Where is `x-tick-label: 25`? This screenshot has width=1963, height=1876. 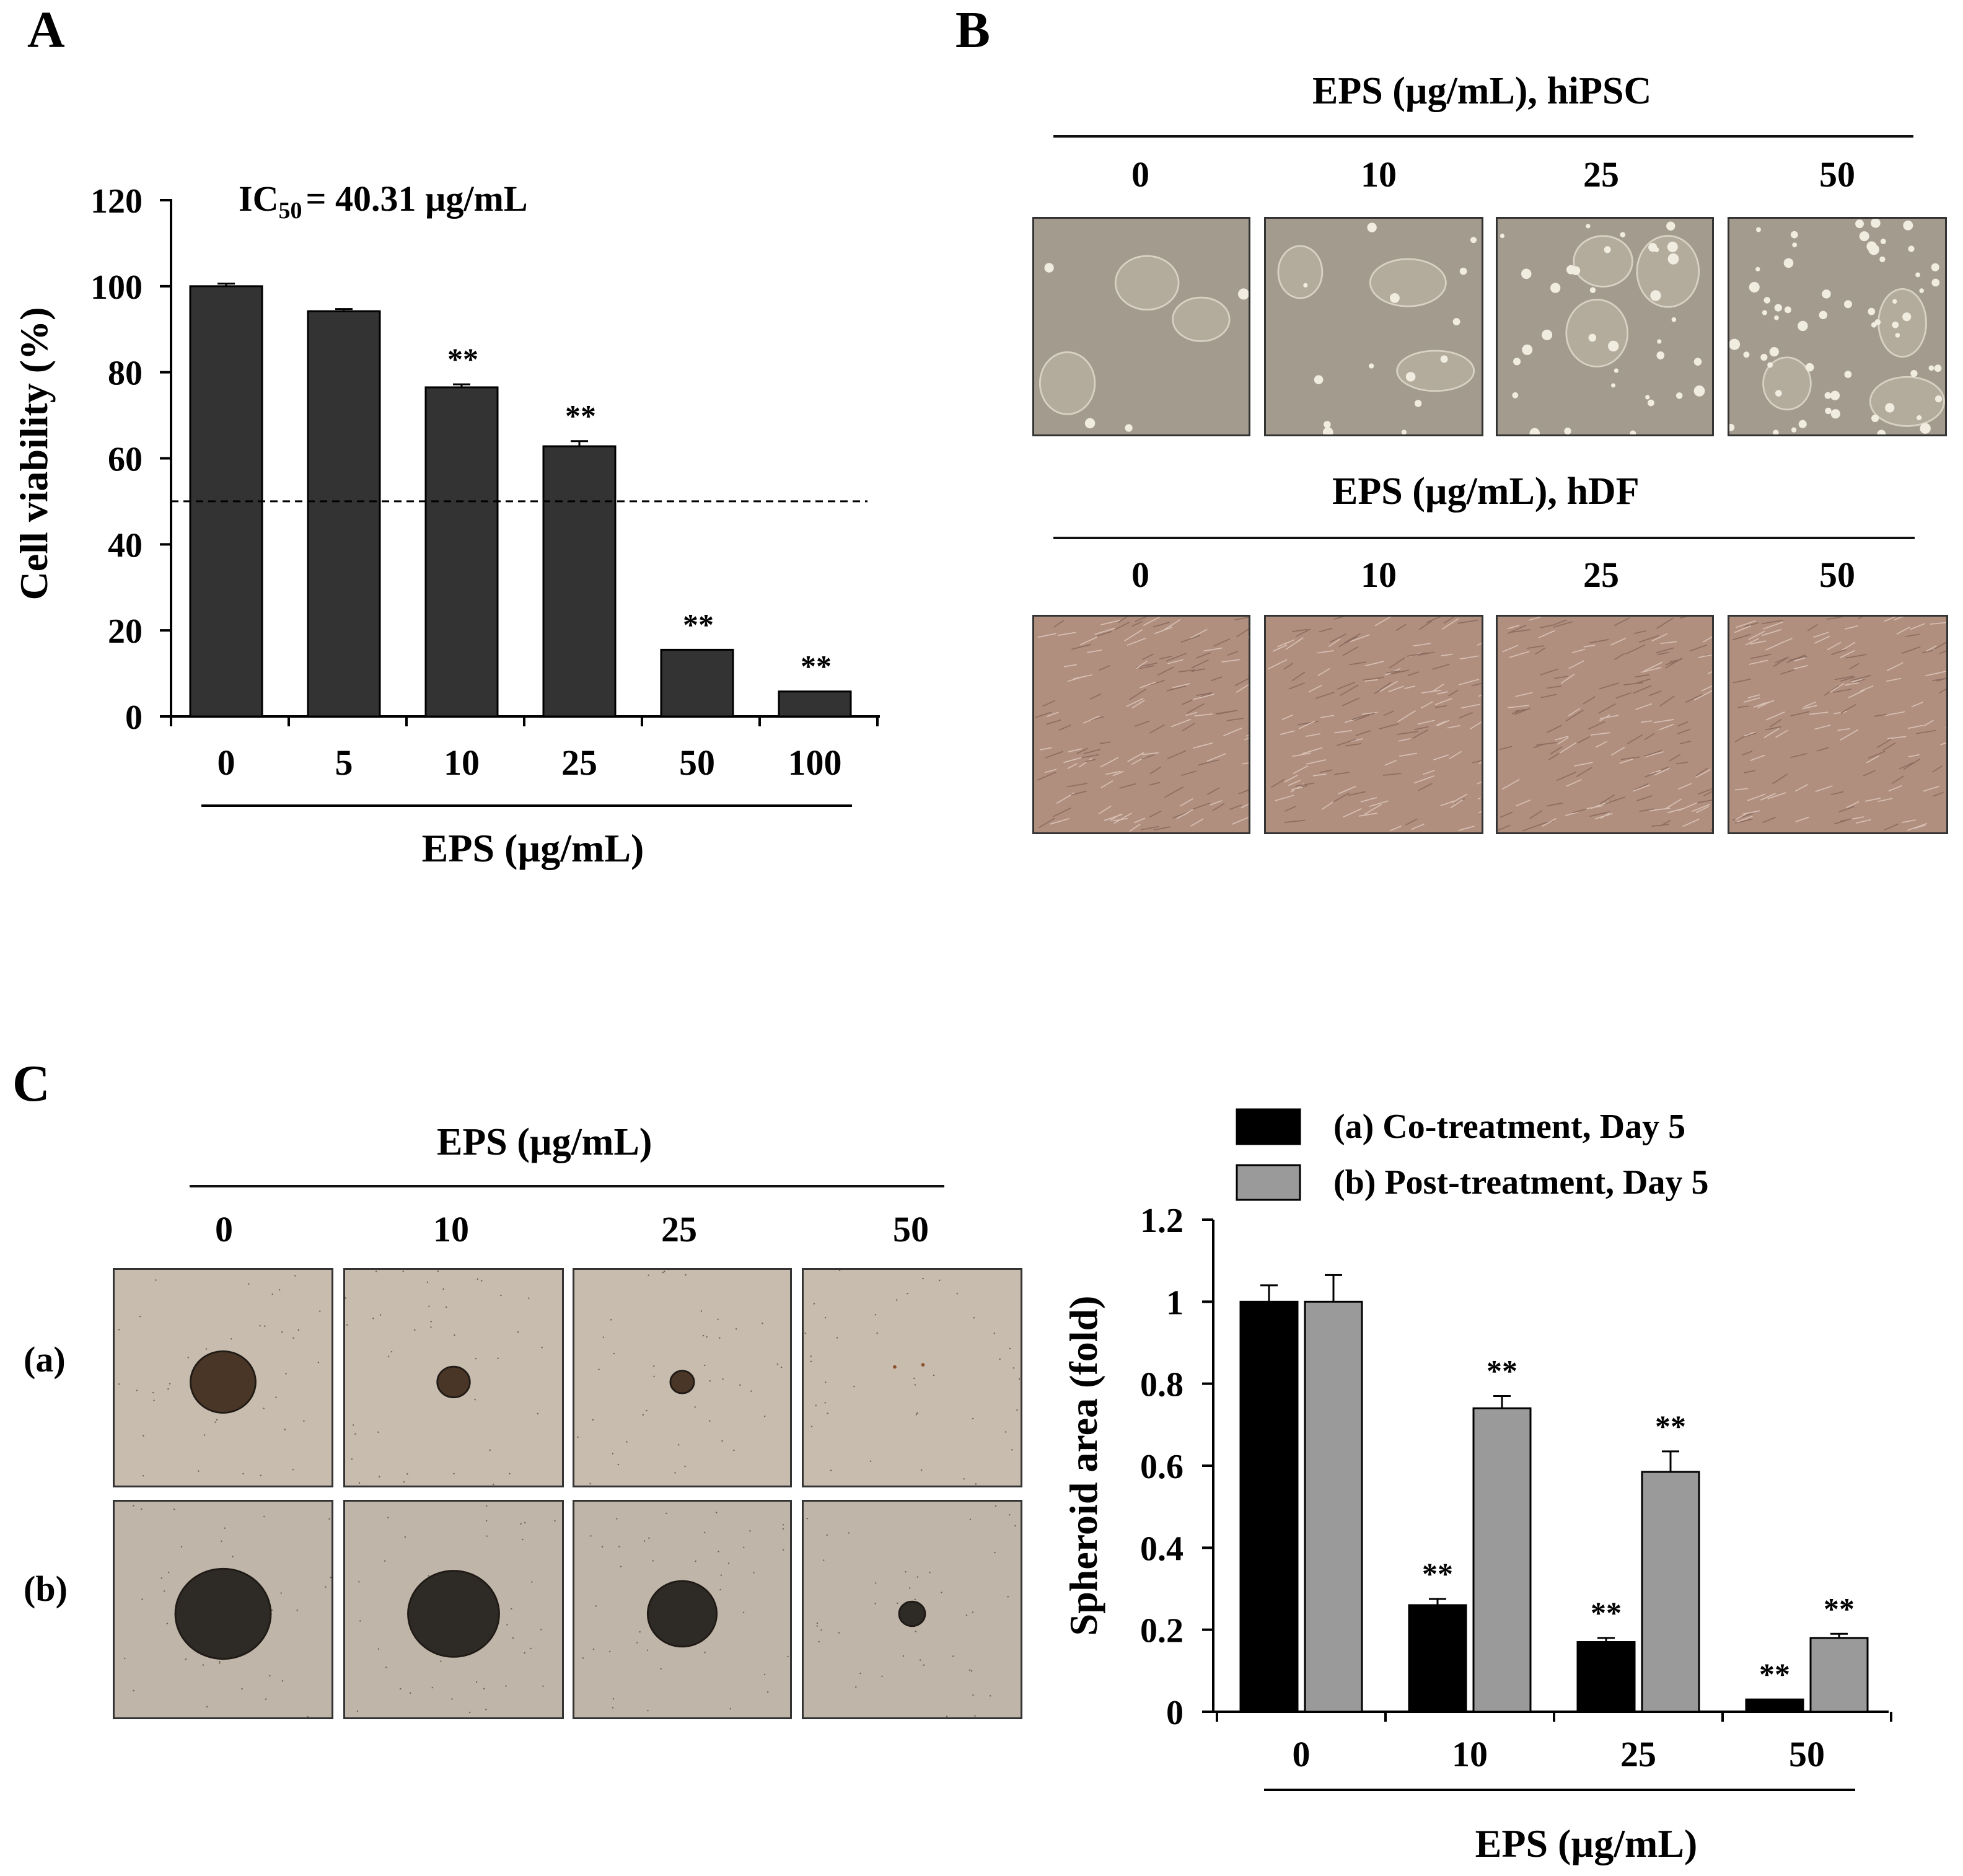 x-tick-label: 25 is located at coordinates (1638, 1754).